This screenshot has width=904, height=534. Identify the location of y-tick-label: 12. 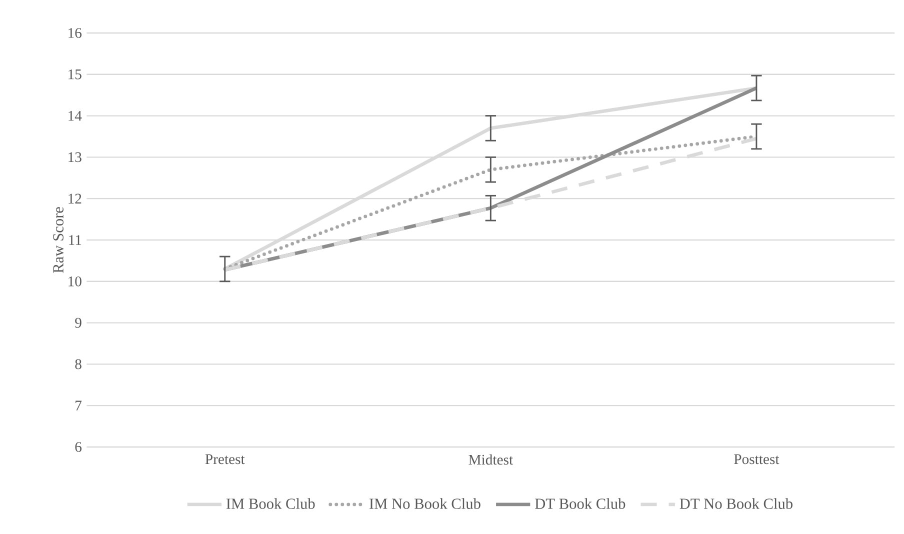
(75, 199).